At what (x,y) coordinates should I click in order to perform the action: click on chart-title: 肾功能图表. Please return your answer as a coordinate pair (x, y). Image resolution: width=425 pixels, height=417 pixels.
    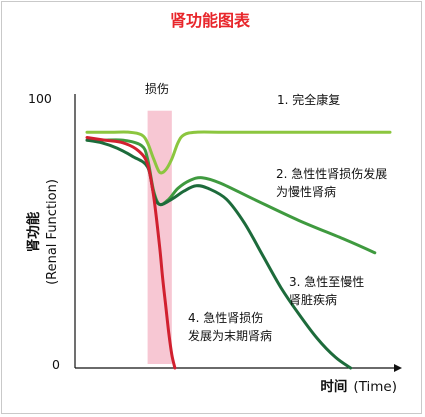
    Looking at the image, I should click on (210, 20).